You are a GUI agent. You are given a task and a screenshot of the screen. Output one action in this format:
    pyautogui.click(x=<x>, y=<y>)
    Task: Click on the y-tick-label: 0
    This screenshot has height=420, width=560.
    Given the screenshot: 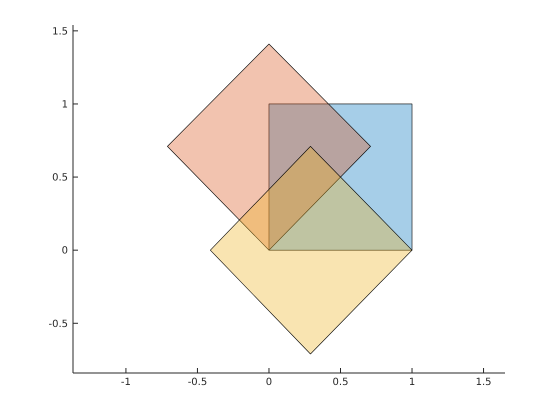 What is the action you would take?
    pyautogui.click(x=65, y=251)
    